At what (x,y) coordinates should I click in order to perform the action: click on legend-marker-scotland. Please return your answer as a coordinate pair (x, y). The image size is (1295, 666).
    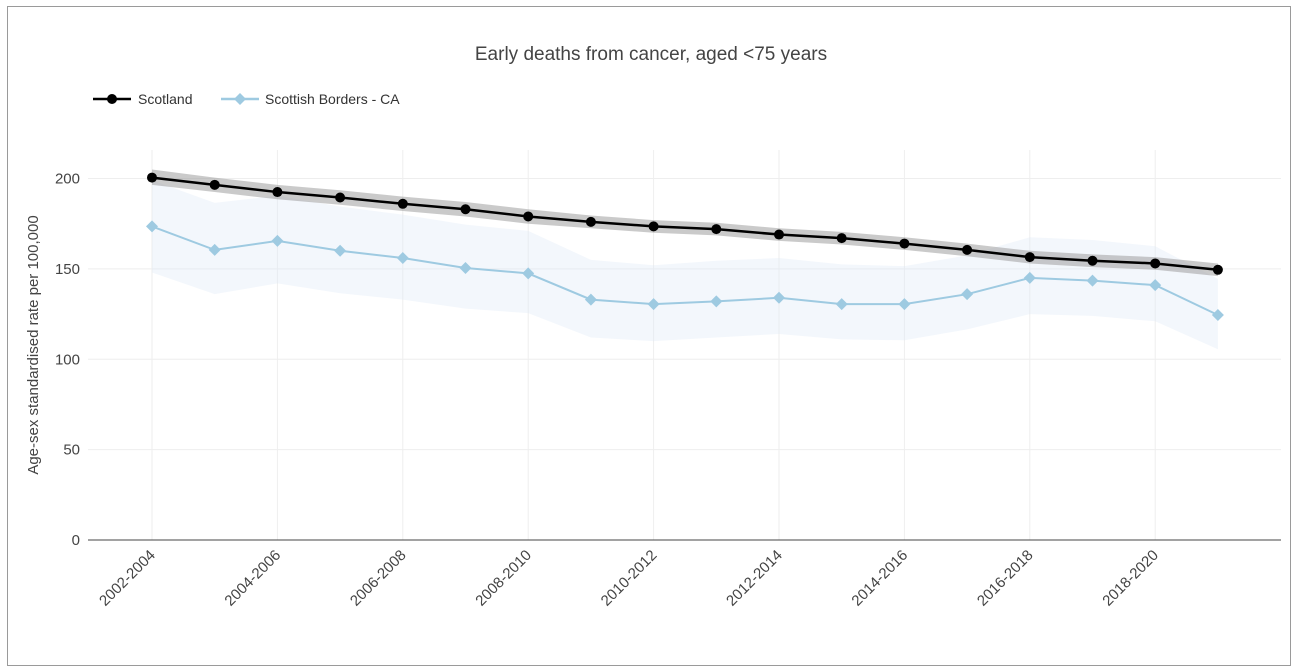
    Looking at the image, I should click on (112, 99).